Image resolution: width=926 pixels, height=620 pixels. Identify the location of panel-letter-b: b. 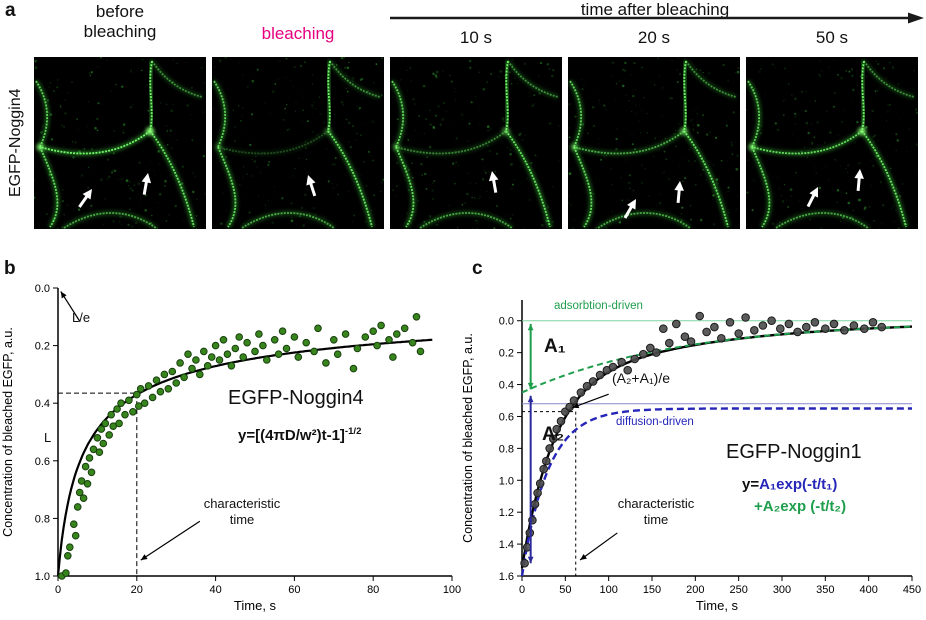
(10, 268).